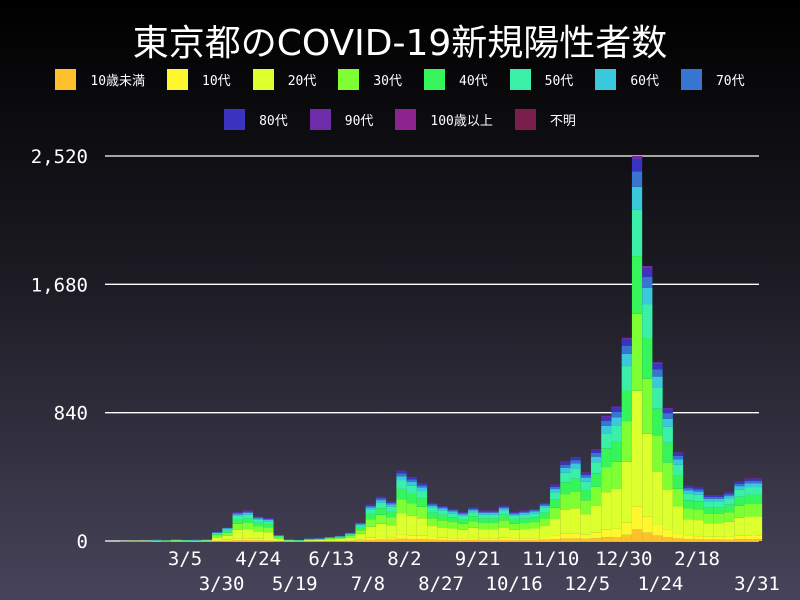  I want to click on legend-item: 80代, so click(256, 119).